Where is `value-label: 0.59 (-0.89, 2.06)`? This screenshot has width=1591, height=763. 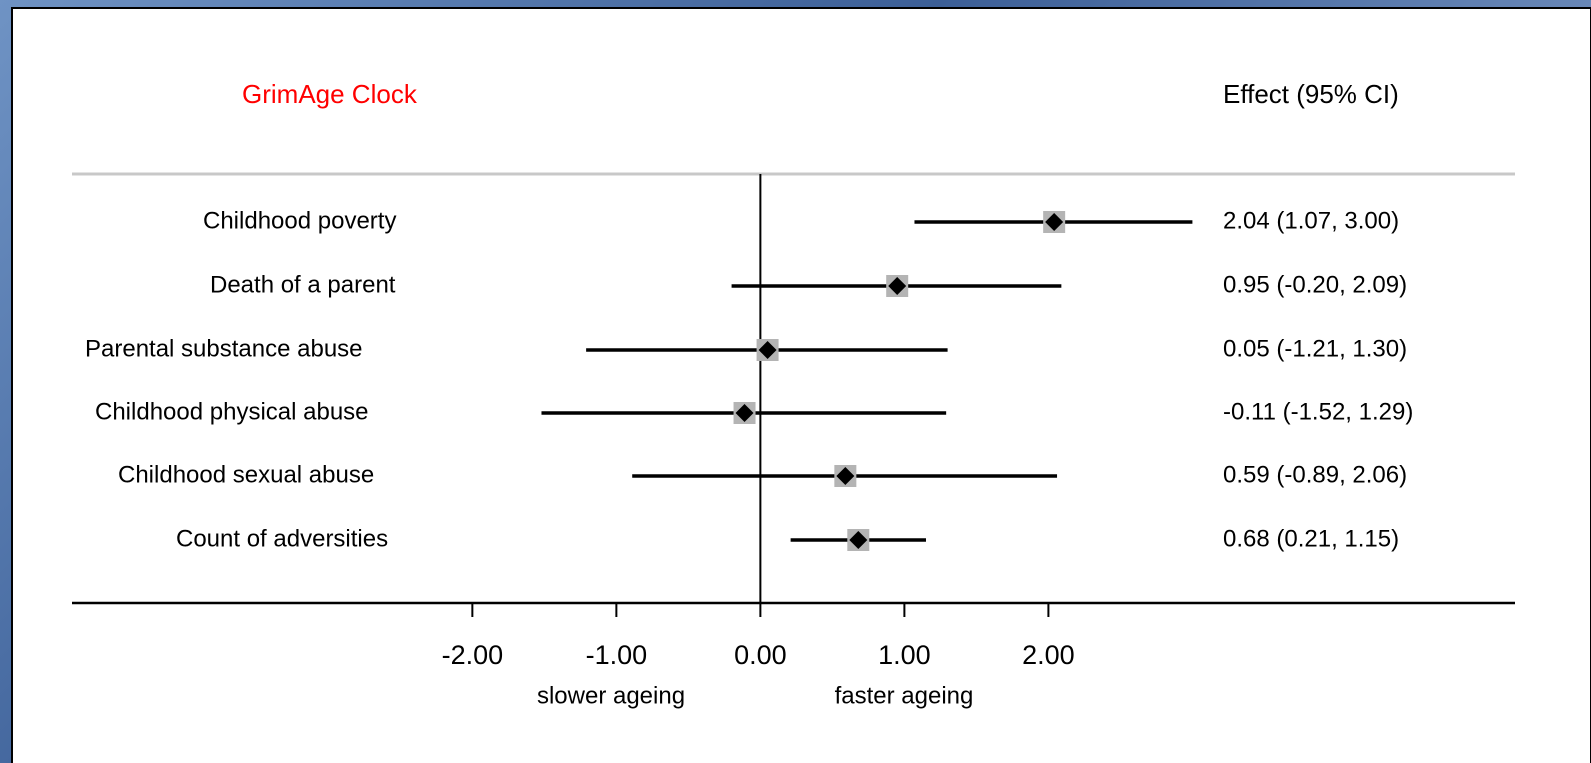 value-label: 0.59 (-0.89, 2.06) is located at coordinates (1315, 474).